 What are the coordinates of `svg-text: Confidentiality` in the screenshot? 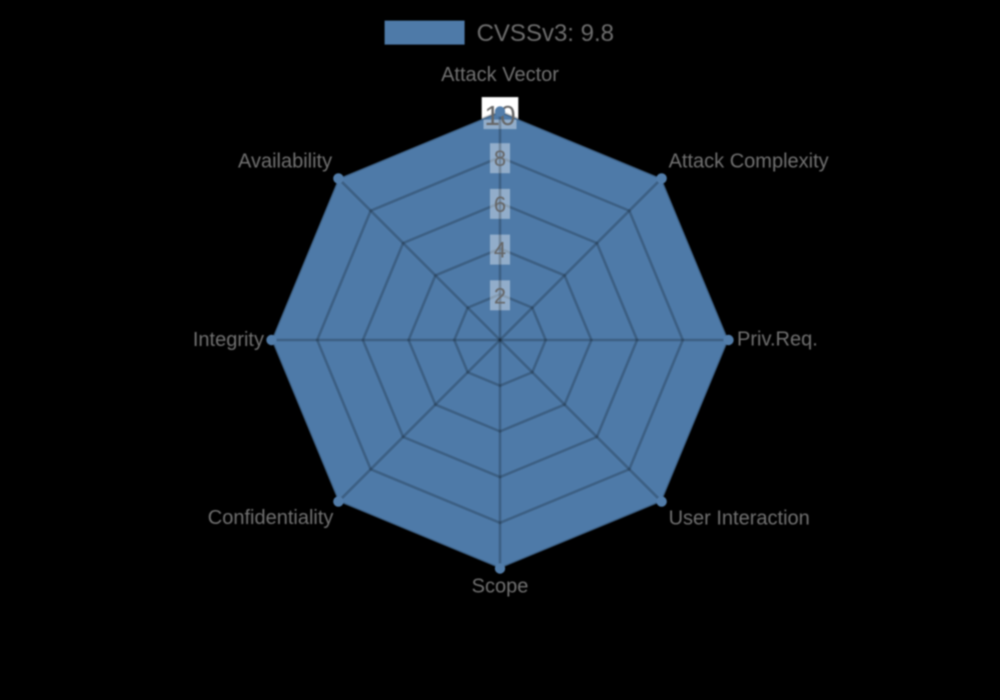 It's located at (271, 518).